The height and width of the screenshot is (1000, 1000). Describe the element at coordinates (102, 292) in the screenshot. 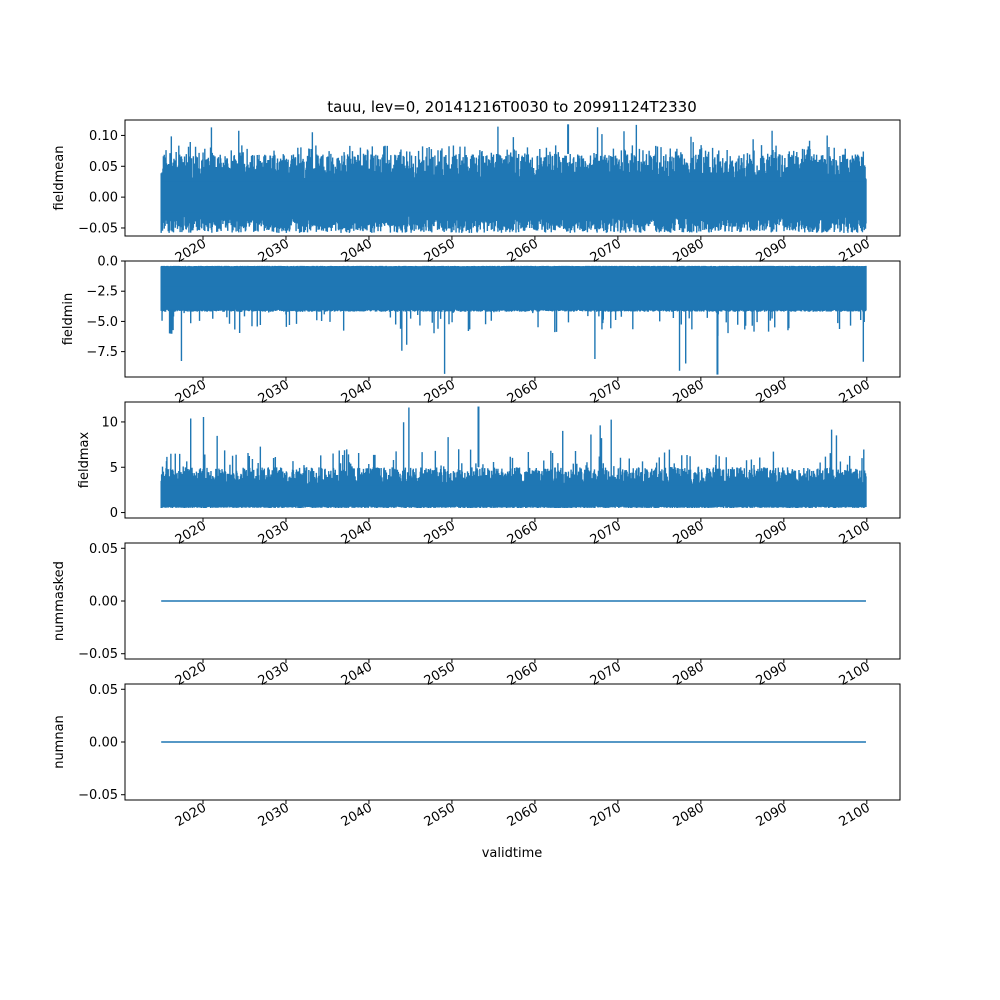

I see `y-tick-label: −2.5` at that location.